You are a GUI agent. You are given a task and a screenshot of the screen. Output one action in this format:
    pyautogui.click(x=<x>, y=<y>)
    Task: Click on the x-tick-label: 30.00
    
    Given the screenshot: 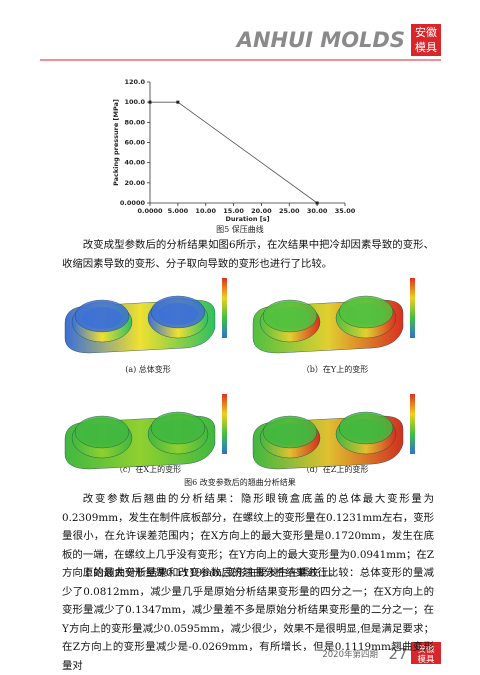 What is the action you would take?
    pyautogui.click(x=317, y=211)
    